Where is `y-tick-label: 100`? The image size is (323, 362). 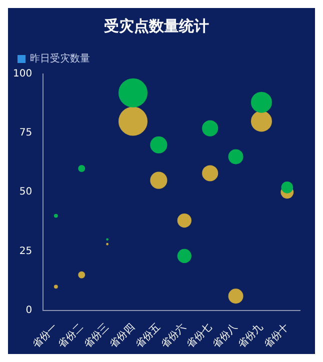
y-tick-label: 100 is located at coordinates (22, 74).